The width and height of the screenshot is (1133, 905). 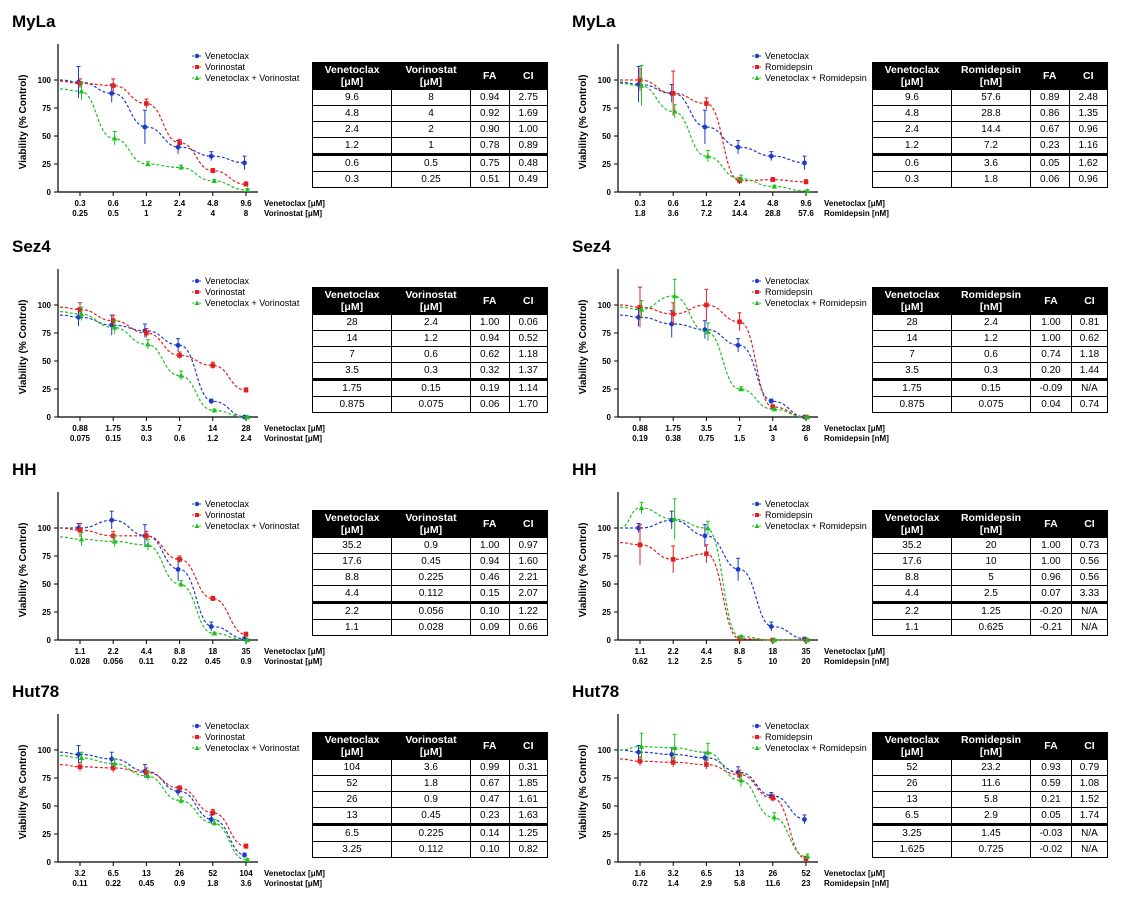 I want to click on table-cell: 14, so click(x=912, y=338).